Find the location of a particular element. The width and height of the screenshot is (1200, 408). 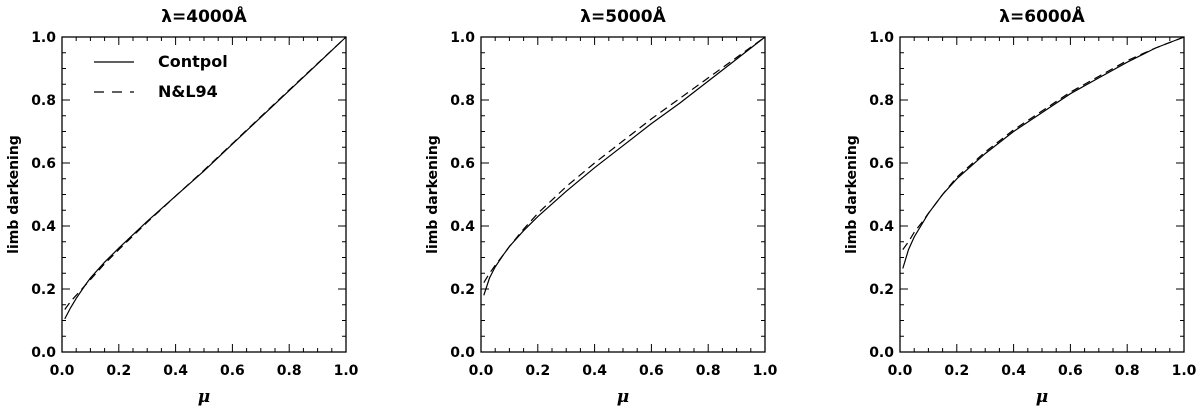

panel-2-series-n-l94-line is located at coordinates (624, 160).